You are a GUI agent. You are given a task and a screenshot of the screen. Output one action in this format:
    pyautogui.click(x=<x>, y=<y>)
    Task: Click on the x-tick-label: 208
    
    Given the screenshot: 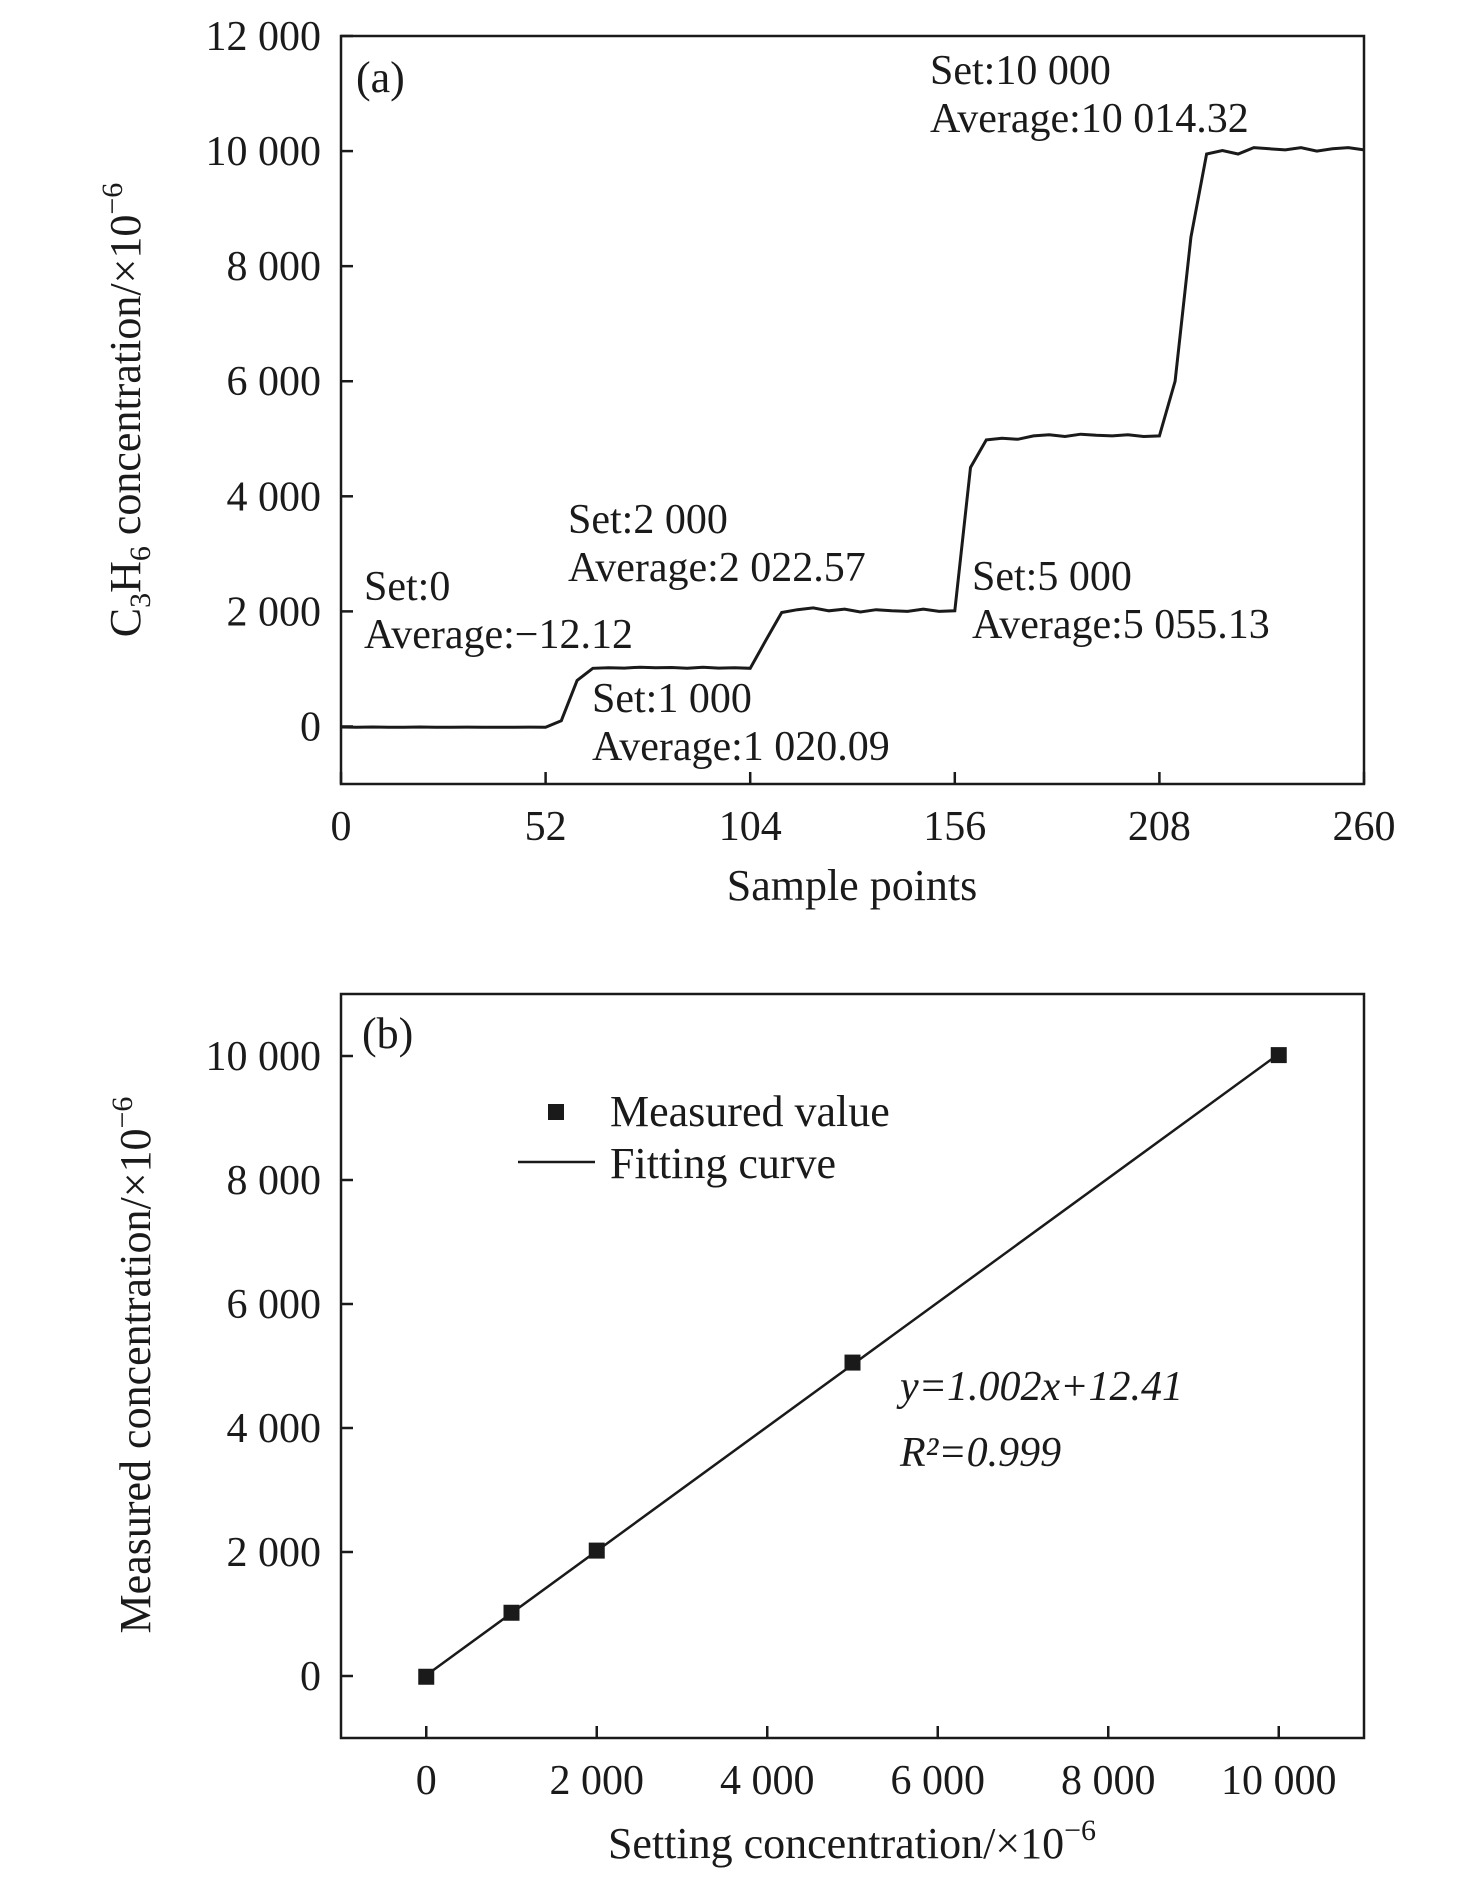 What is the action you would take?
    pyautogui.click(x=1159, y=827)
    